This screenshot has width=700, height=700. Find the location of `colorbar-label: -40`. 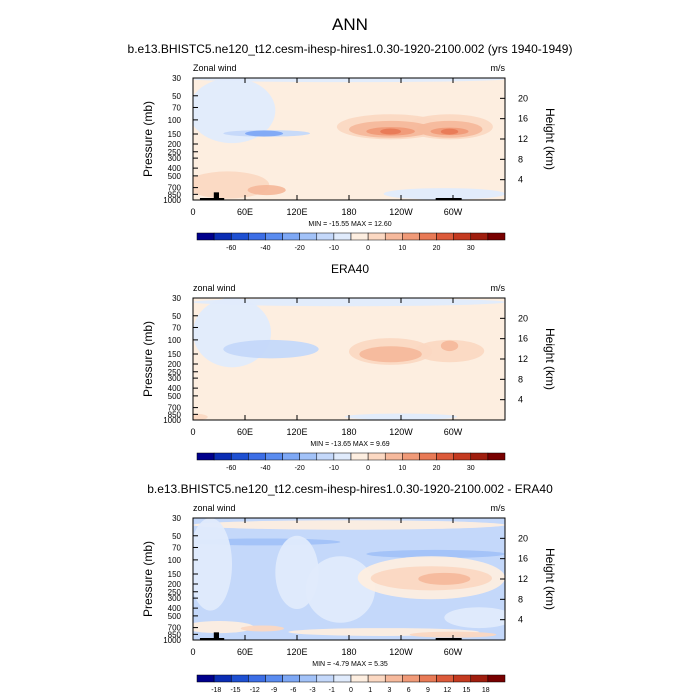

colorbar-label: -40 is located at coordinates (265, 468).